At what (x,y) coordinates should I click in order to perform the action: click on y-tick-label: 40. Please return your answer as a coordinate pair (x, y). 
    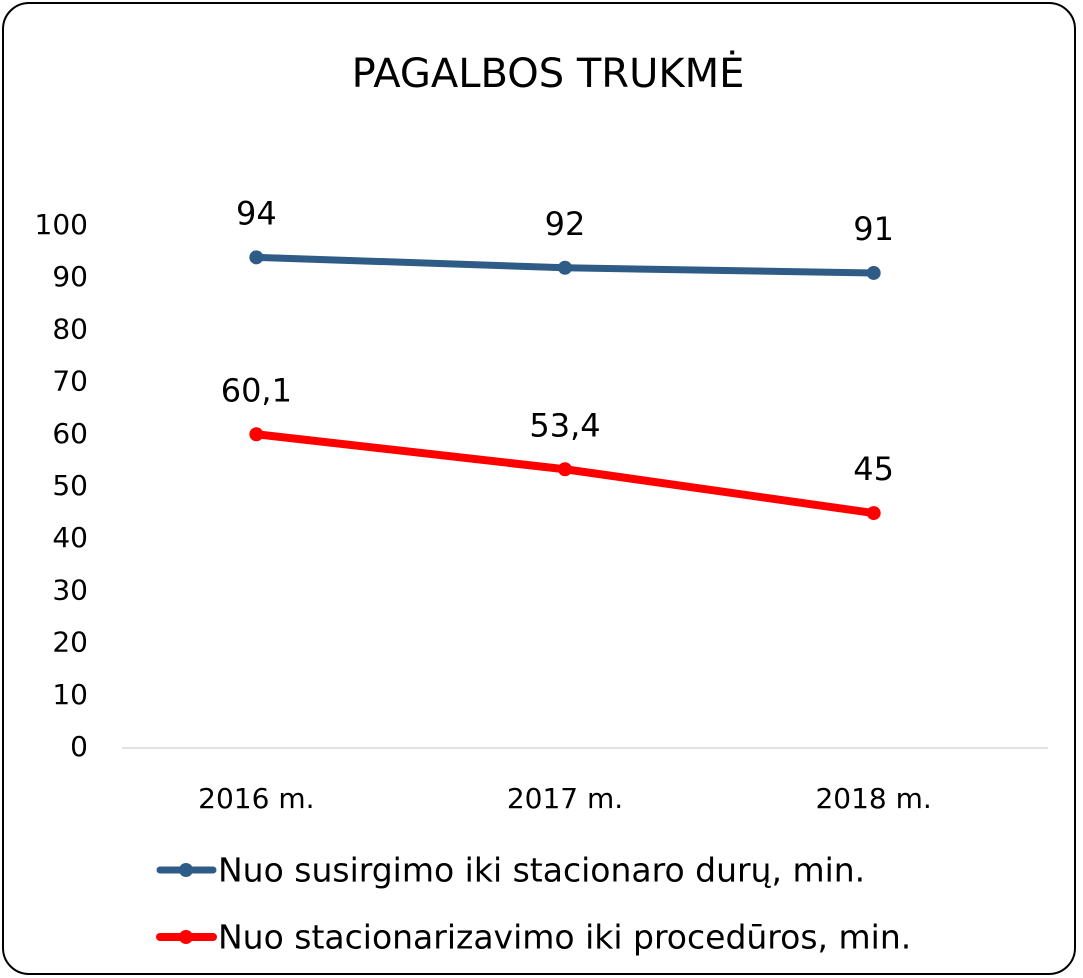
    Looking at the image, I should click on (70, 537).